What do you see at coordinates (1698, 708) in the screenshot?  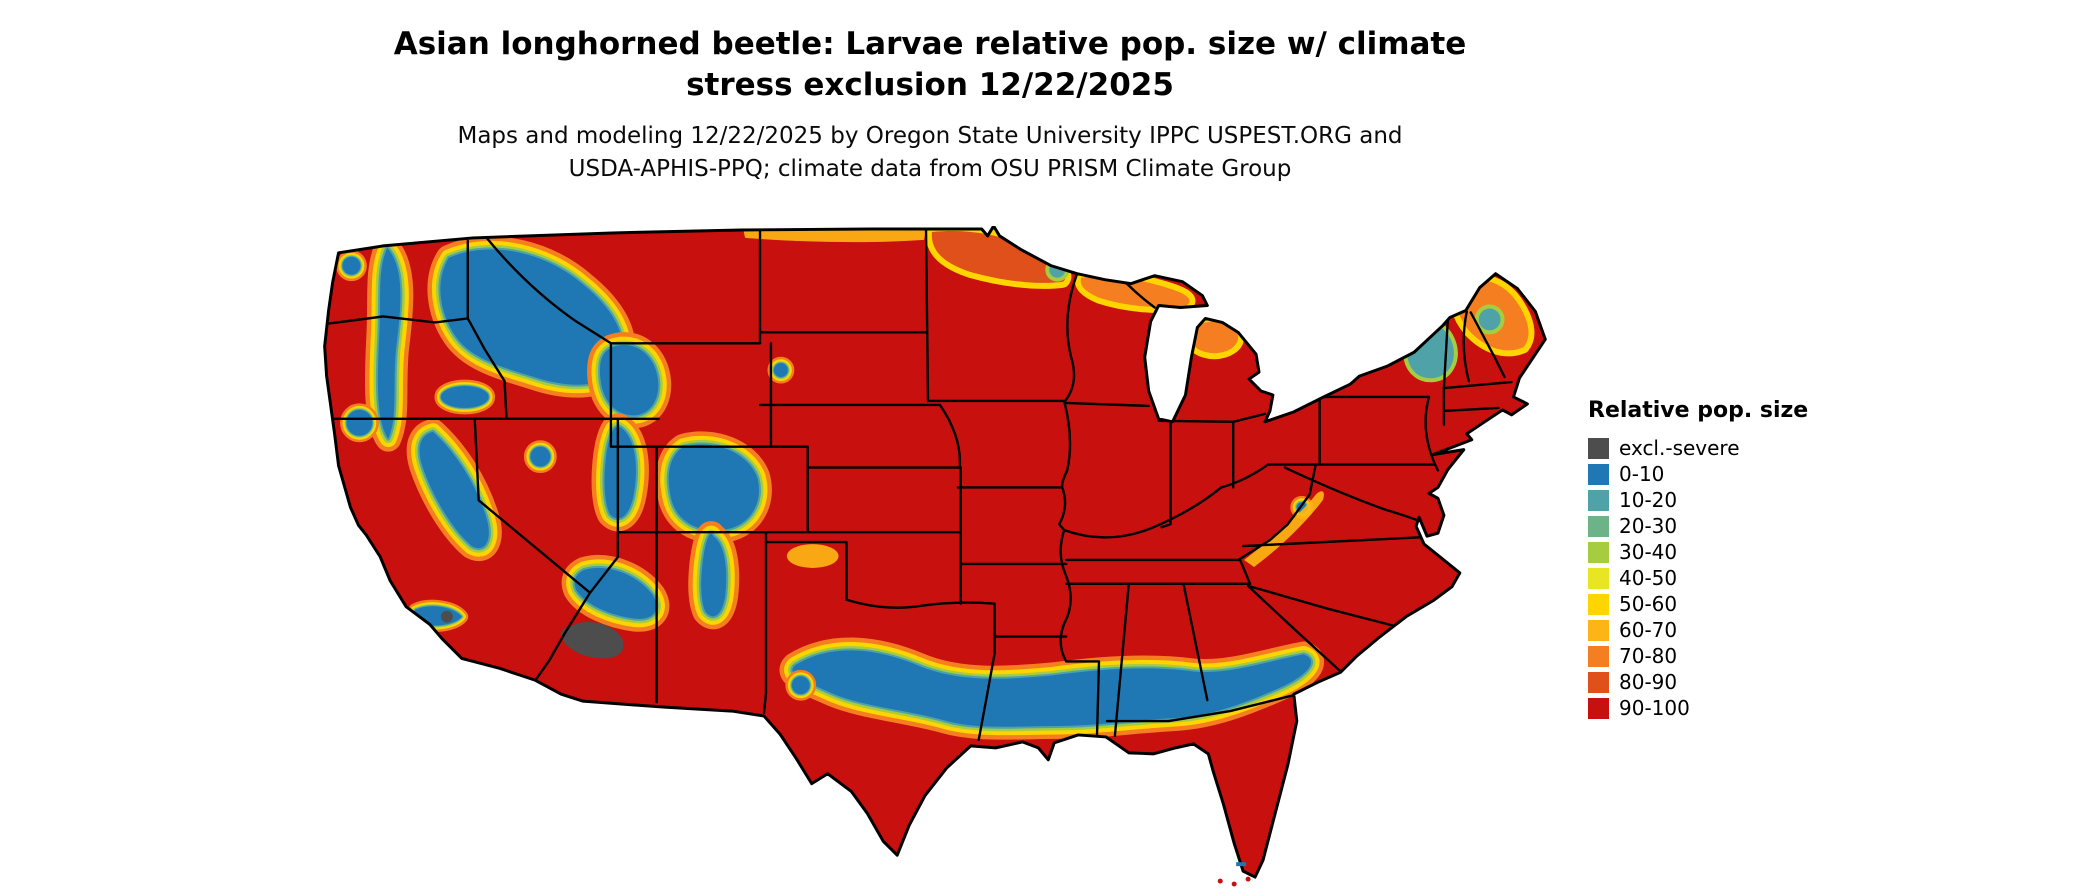 I see `legend-item: 90-100` at bounding box center [1698, 708].